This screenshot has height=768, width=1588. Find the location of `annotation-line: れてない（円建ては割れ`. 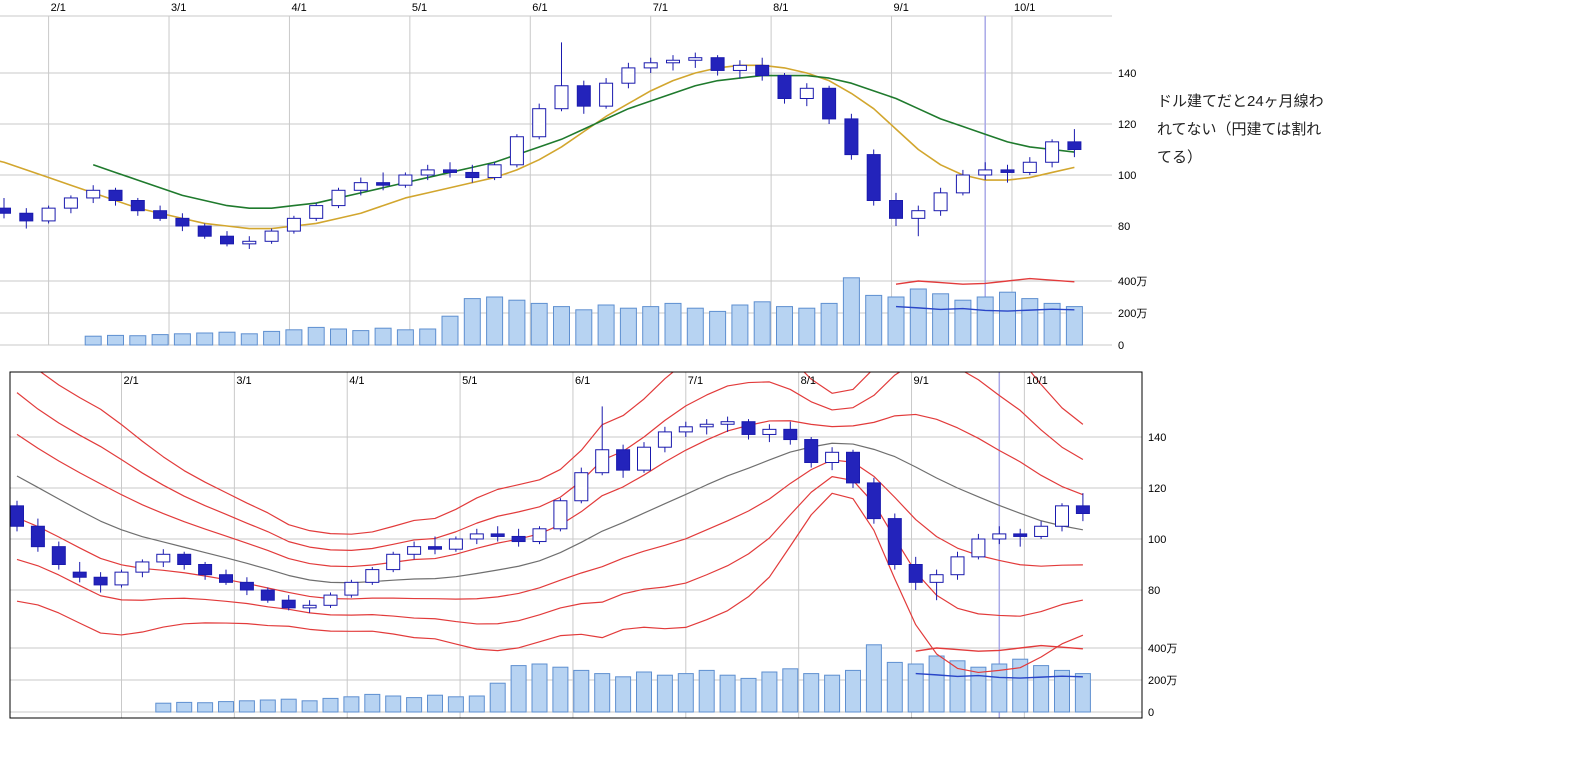

annotation-line: れてない（円建ては割れ is located at coordinates (1239, 129).